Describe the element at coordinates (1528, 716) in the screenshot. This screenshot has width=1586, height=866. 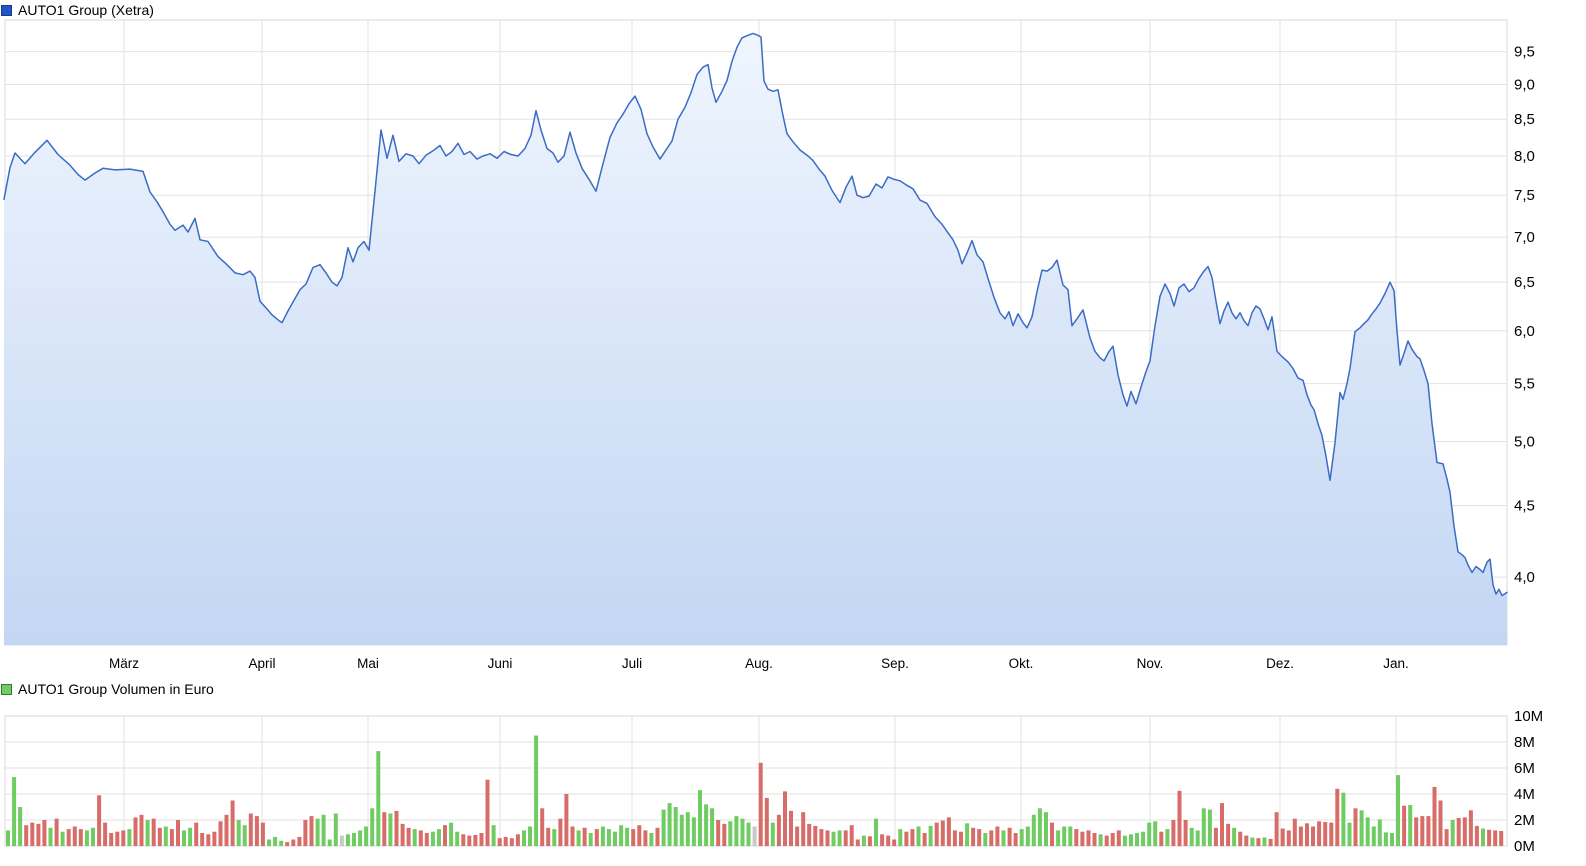
I see `volume-y-tick-label: 10M` at that location.